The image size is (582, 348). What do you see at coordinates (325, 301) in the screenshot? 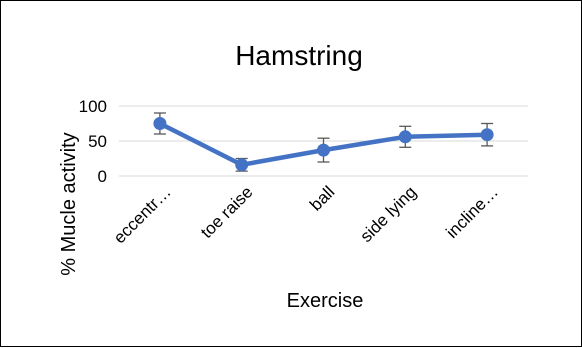
I see `x-axis-title: Exercise` at bounding box center [325, 301].